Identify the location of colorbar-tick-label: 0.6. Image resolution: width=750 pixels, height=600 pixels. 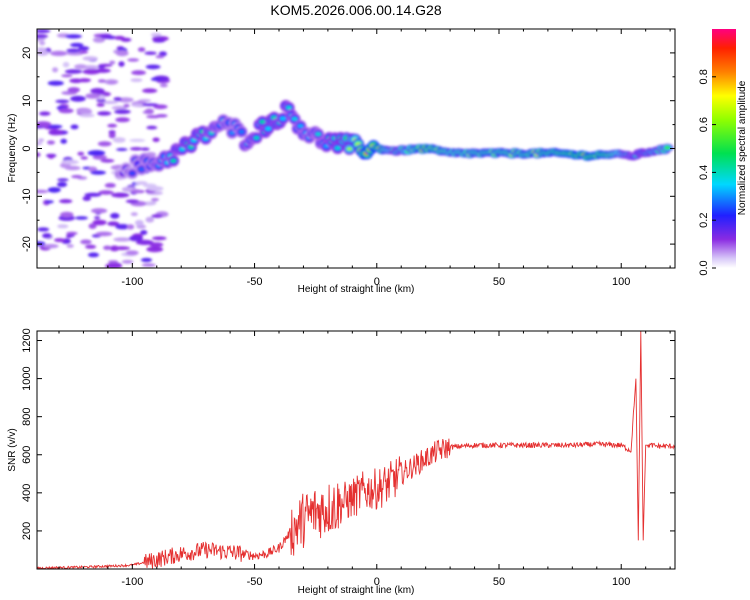
(704, 124).